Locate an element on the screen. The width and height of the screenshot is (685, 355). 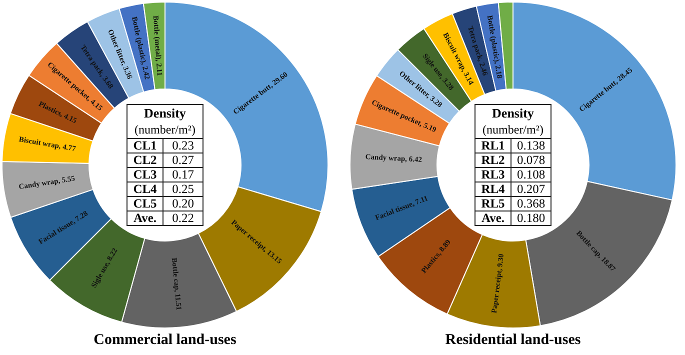
text: 0.27 is located at coordinates (183, 160).